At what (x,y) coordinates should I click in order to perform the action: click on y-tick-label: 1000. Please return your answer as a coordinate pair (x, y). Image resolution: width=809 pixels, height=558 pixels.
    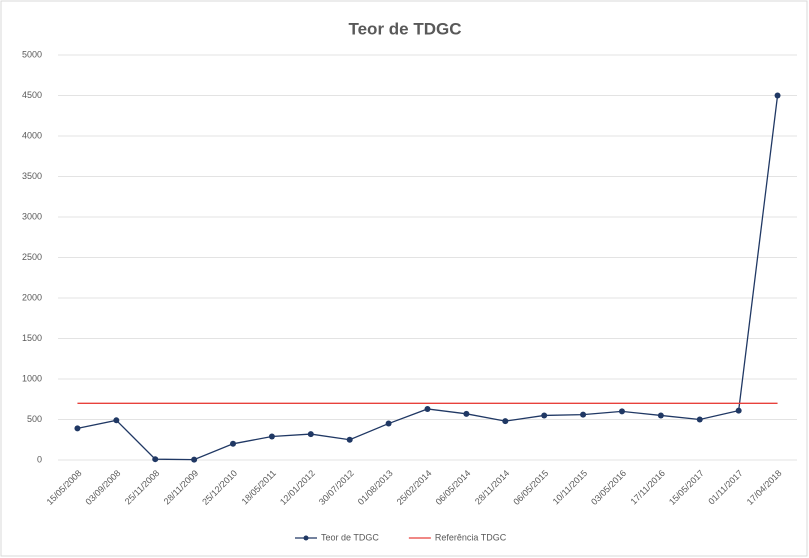
    Looking at the image, I should click on (32, 378).